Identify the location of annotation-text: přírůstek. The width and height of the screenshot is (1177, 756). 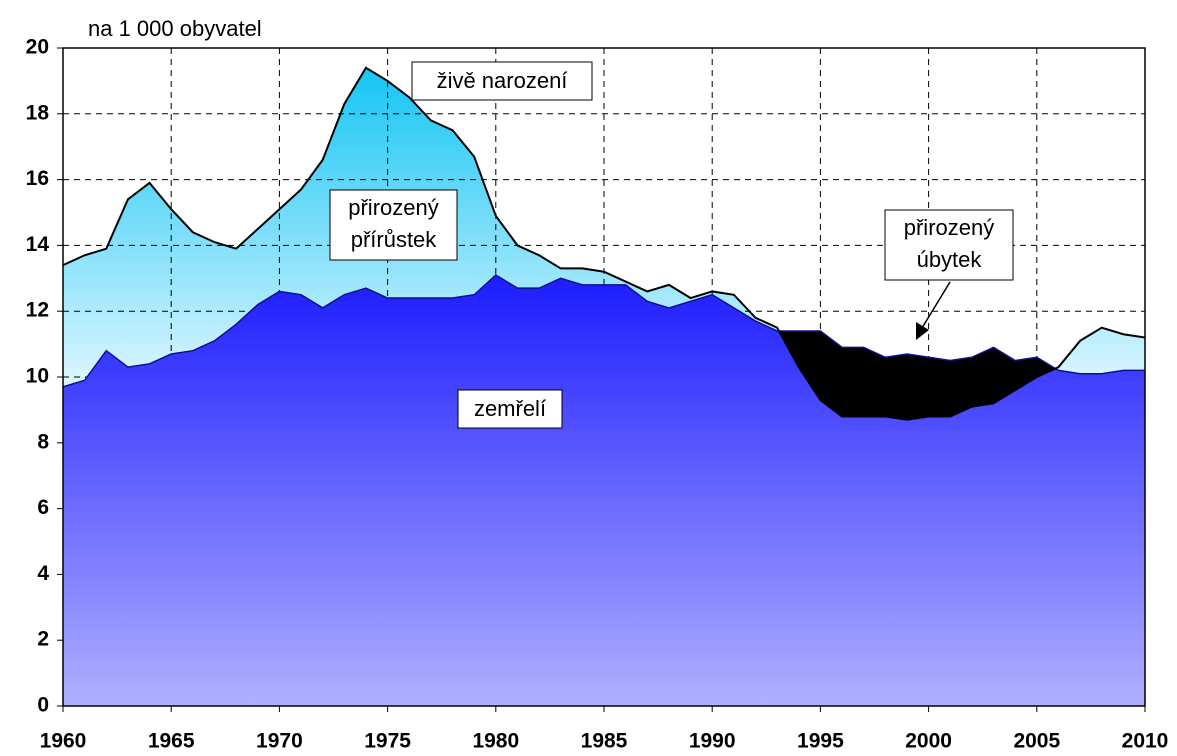
(394, 239).